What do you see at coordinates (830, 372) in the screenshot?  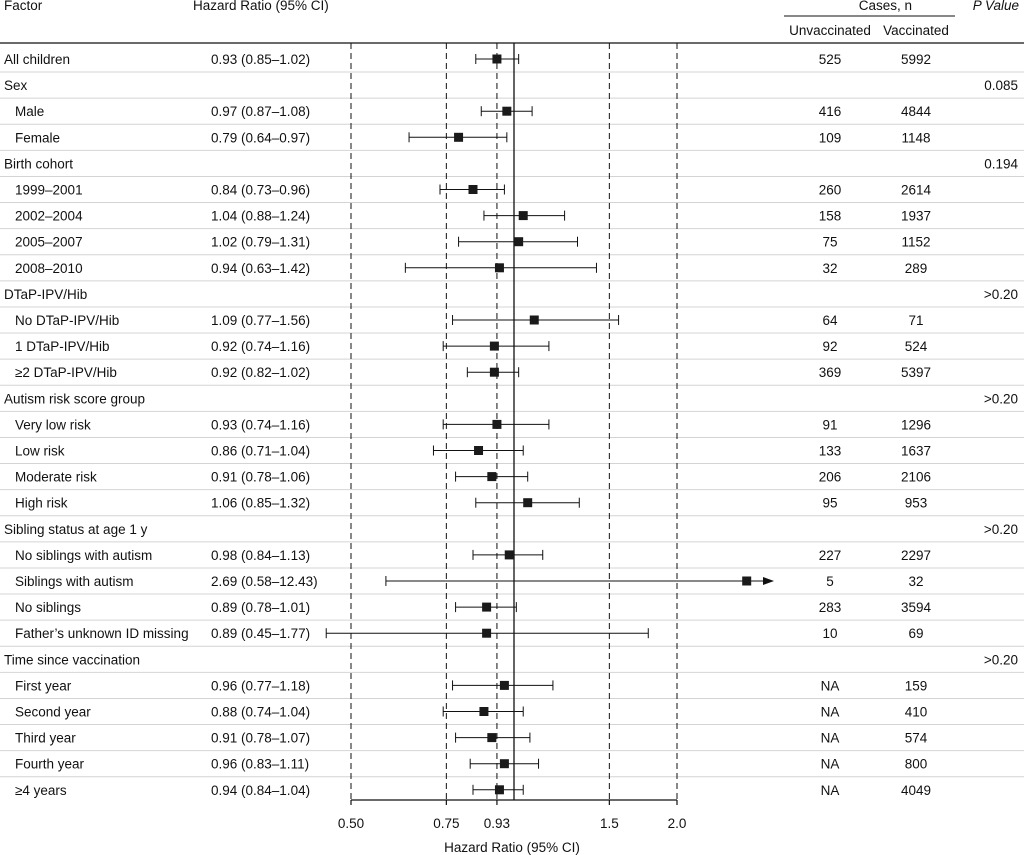 I see `unvaccinated-count: 369` at bounding box center [830, 372].